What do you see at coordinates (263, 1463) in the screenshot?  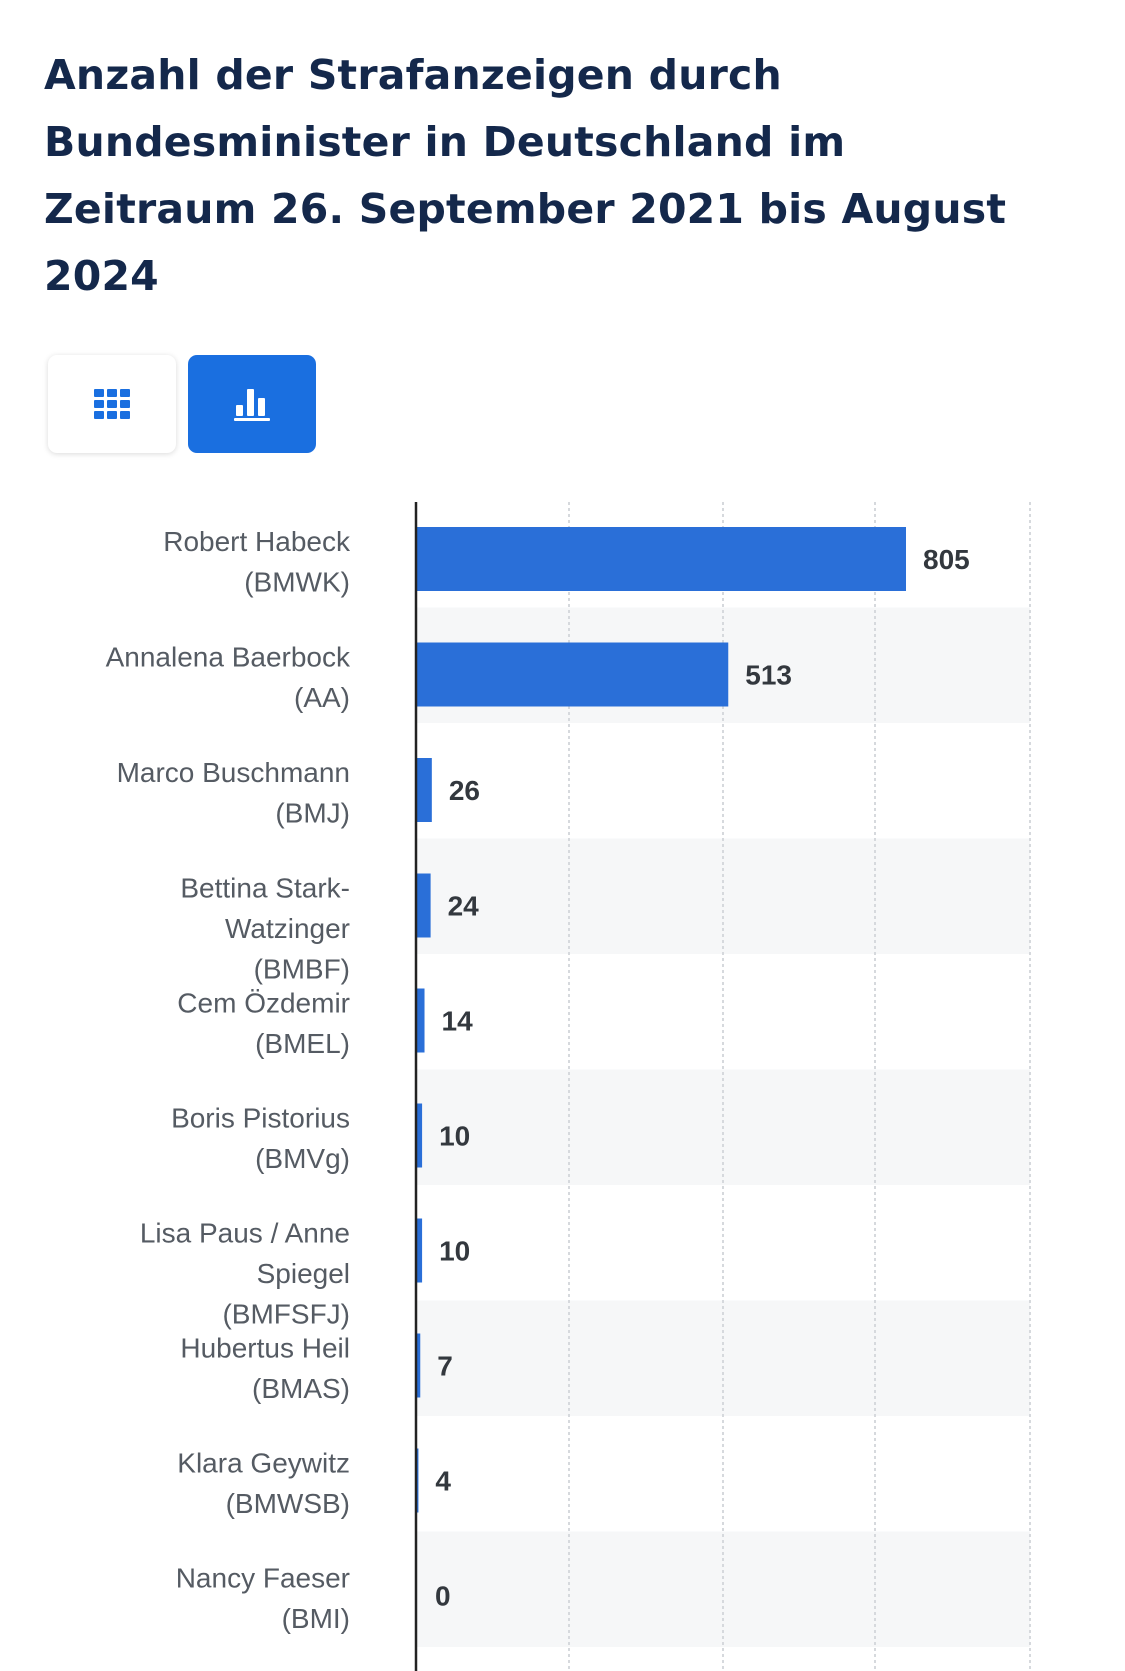 I see `category-label: Klara Geywitz` at bounding box center [263, 1463].